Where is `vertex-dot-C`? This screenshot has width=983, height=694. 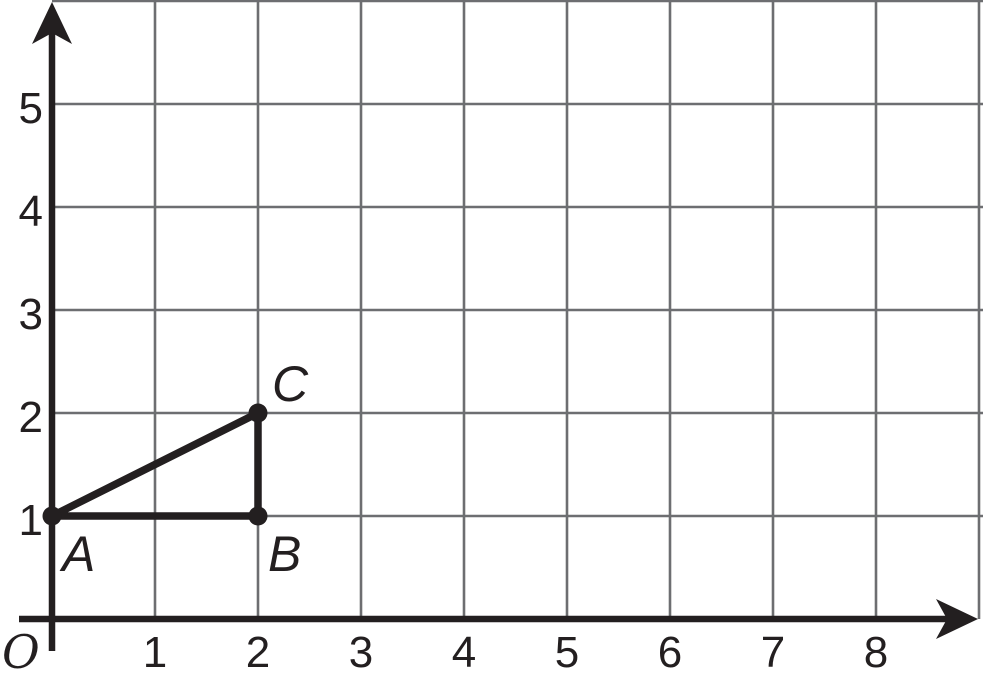 vertex-dot-C is located at coordinates (258, 413).